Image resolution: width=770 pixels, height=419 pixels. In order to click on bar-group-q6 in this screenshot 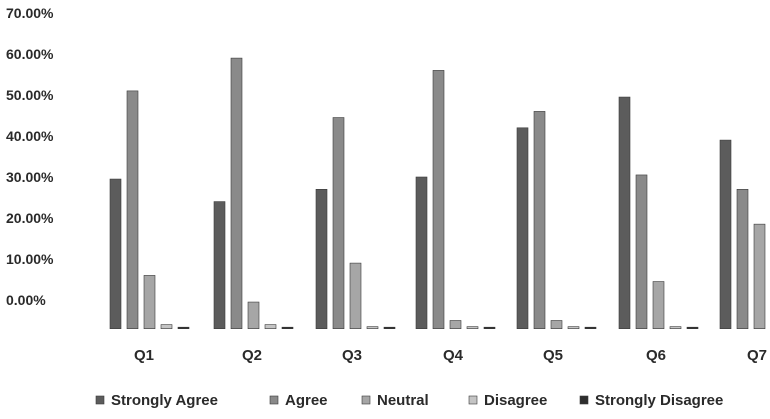, I will do `click(658, 213)`.